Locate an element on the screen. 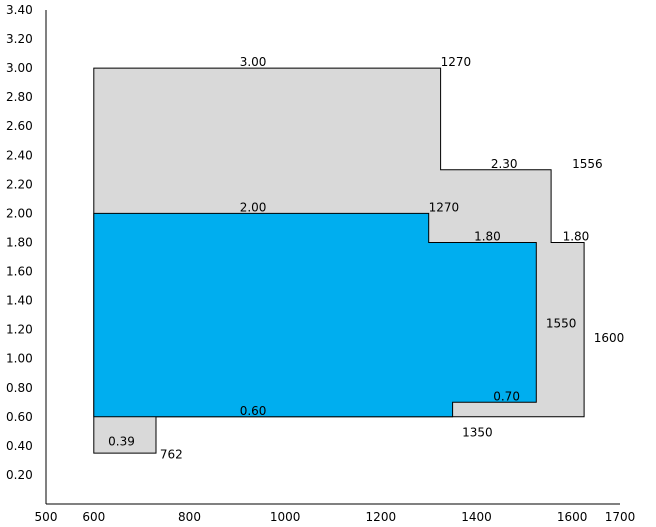 Image resolution: width=656 pixels, height=527 pixels. annotation-label-5: 1270 is located at coordinates (444, 207).